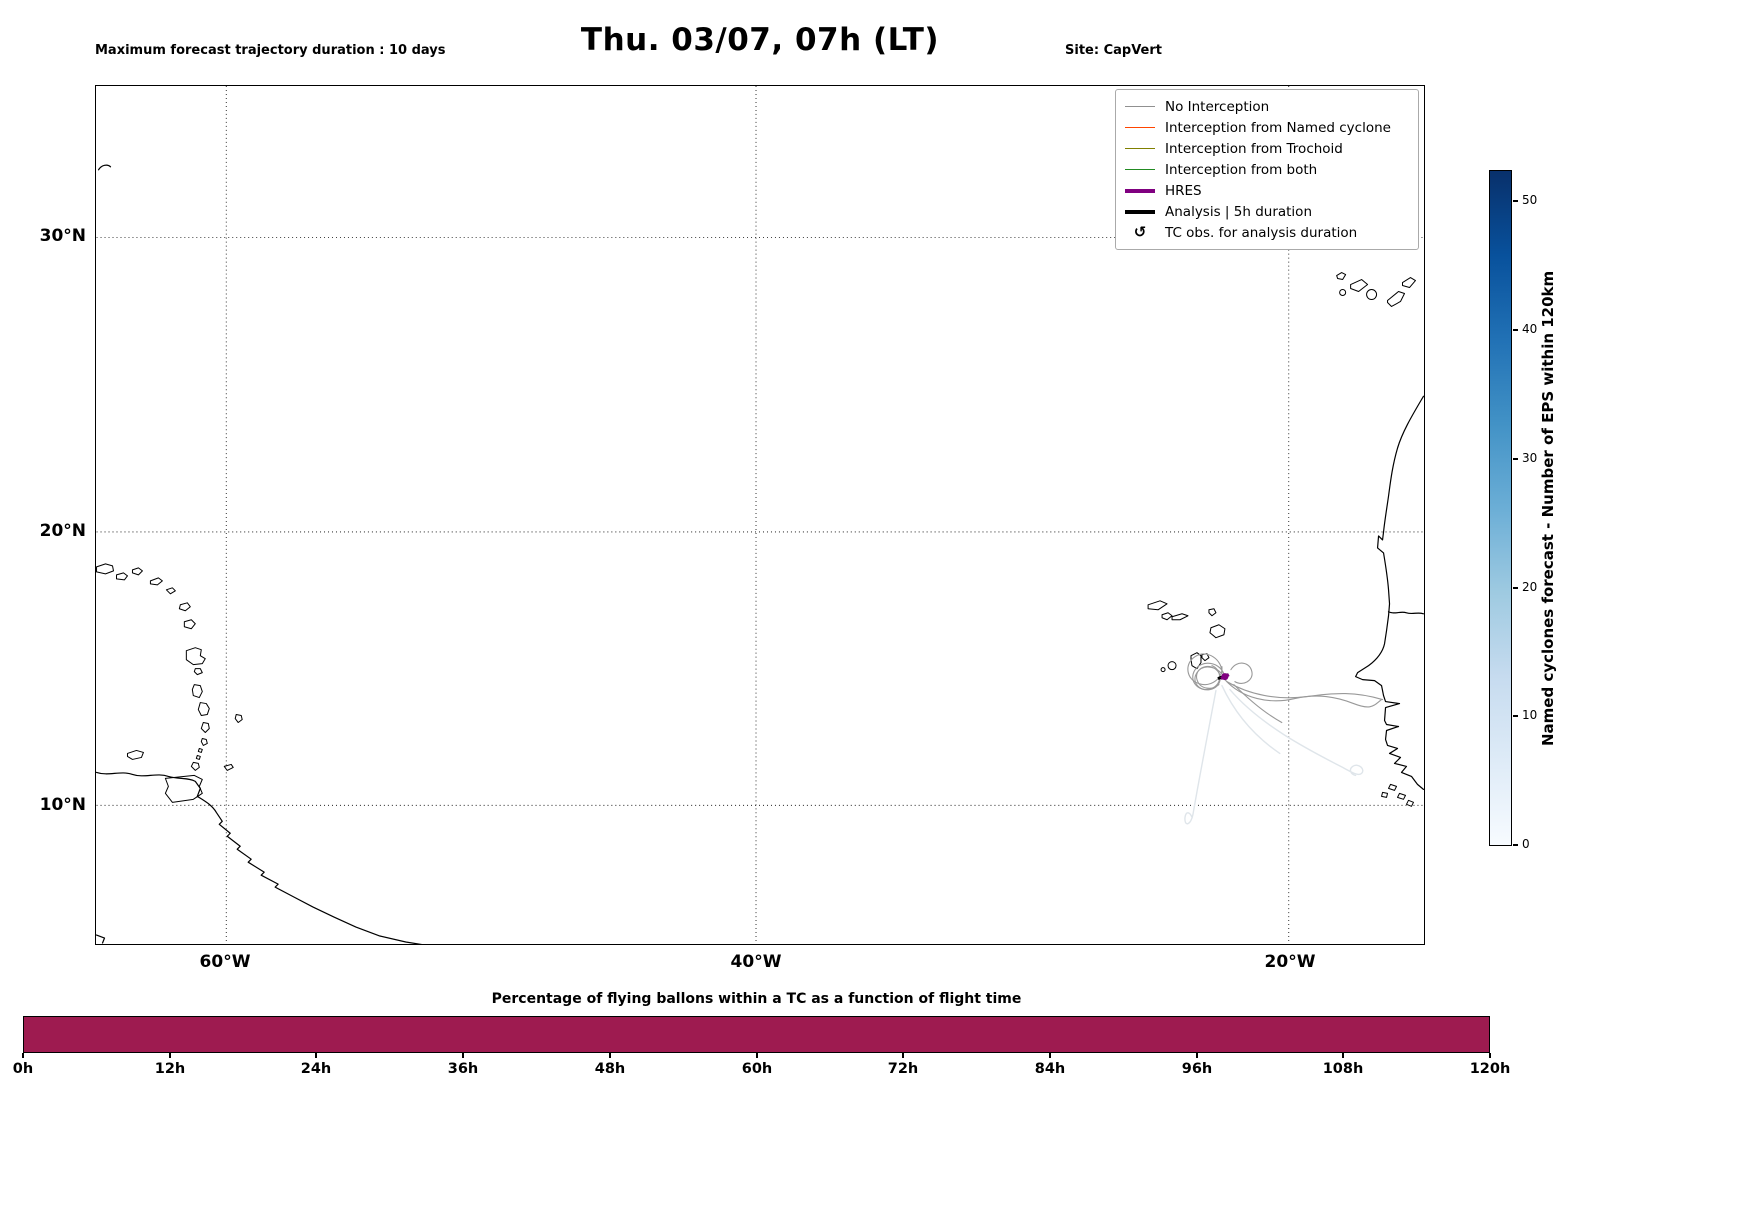  Describe the element at coordinates (1217, 106) in the screenshot. I see `legend-label: No Interception` at that location.